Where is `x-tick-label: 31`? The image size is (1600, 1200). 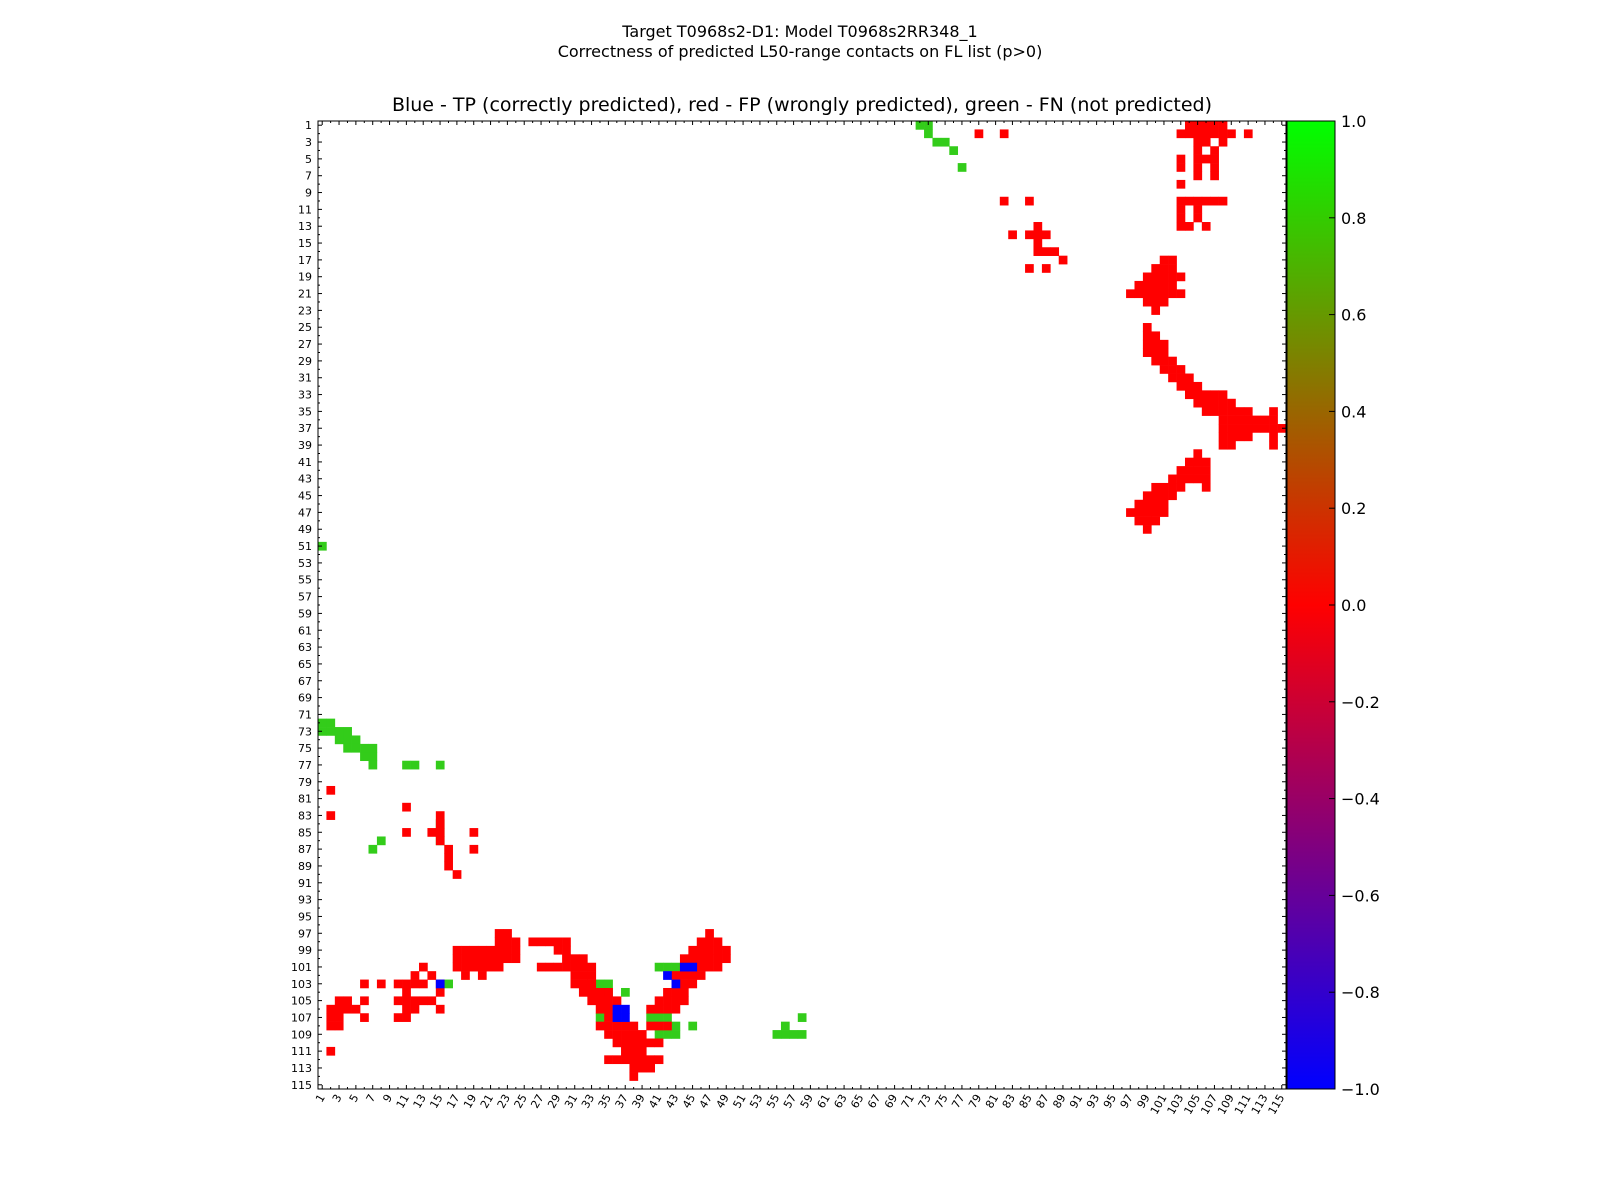
x-tick-label: 31 is located at coordinates (571, 1101).